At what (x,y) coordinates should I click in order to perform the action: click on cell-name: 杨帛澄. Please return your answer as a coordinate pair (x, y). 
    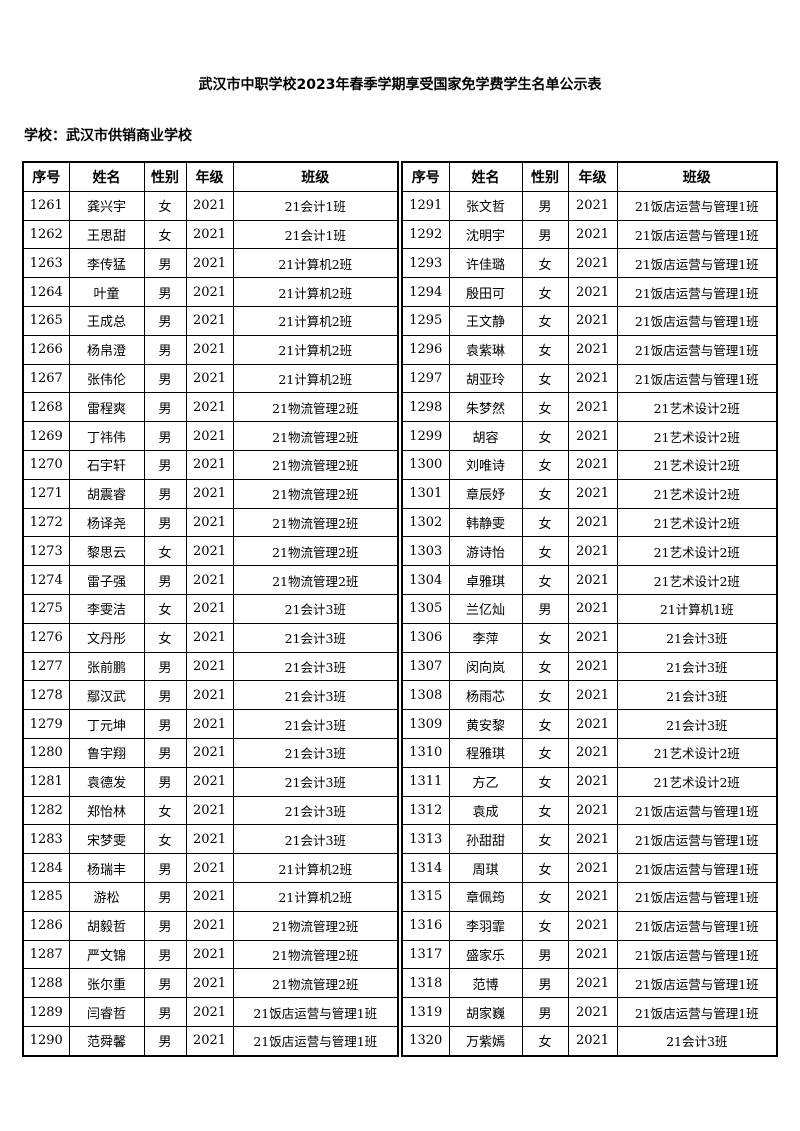
    Looking at the image, I should click on (106, 349).